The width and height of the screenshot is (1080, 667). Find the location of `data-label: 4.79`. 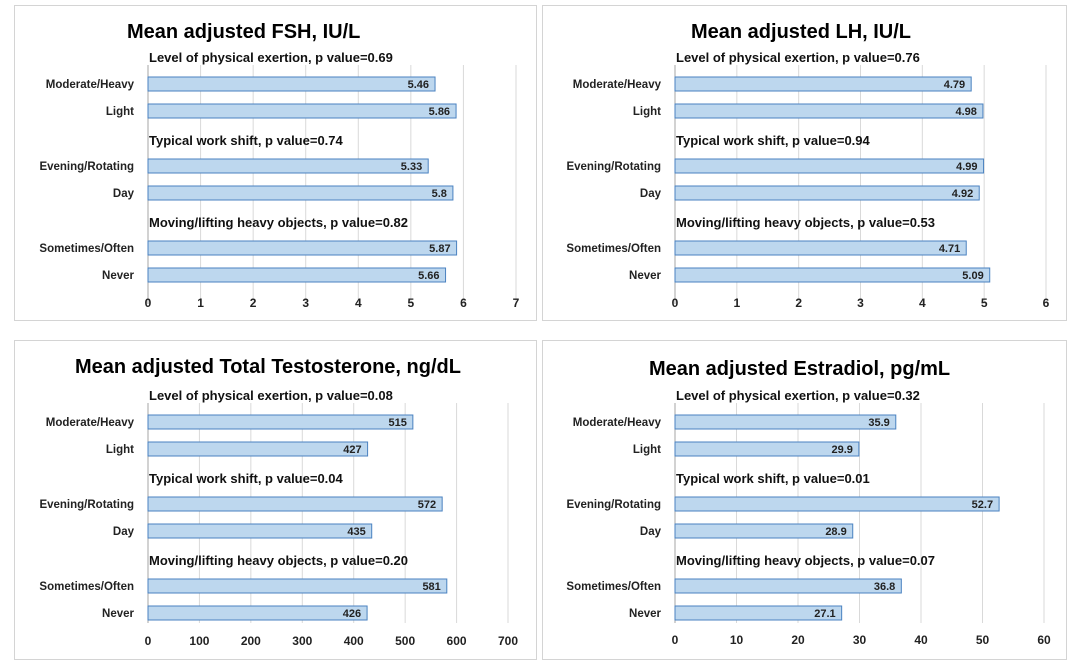

data-label: 4.79 is located at coordinates (954, 85).